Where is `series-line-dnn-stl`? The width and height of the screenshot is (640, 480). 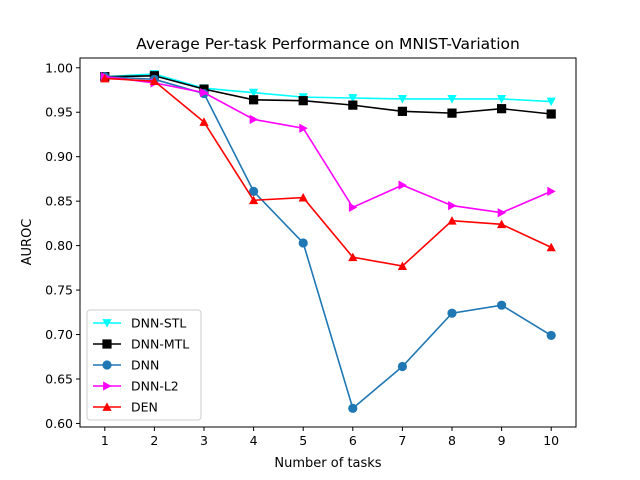
series-line-dnn-stl is located at coordinates (328, 88).